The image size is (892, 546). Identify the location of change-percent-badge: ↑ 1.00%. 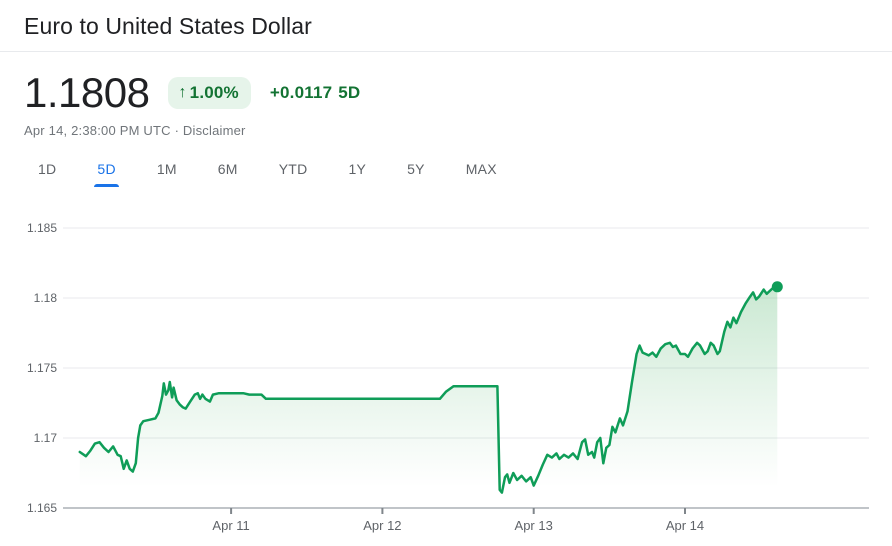
(209, 93).